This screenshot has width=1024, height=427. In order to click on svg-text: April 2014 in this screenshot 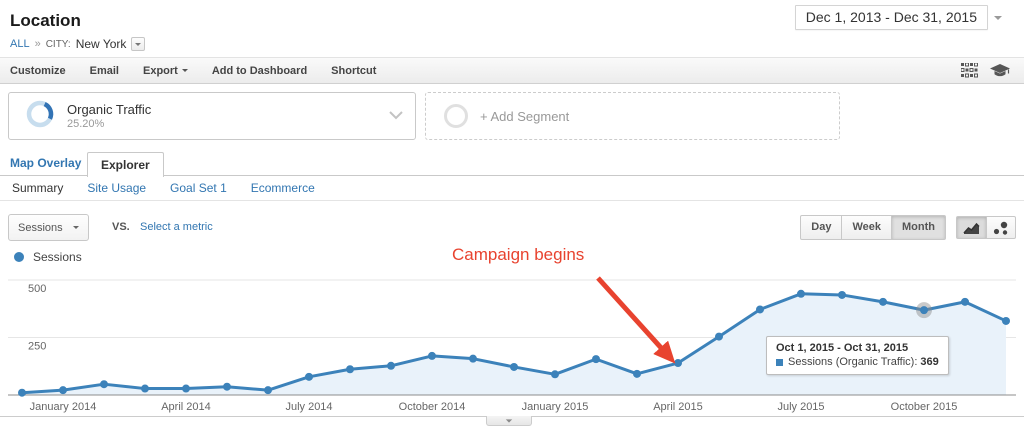, I will do `click(186, 407)`.